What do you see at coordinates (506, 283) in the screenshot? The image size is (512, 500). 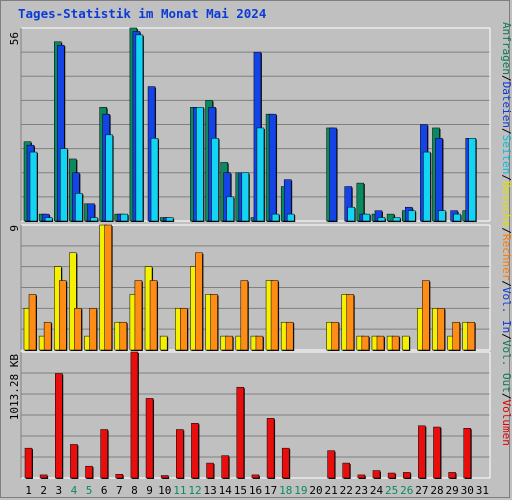 I see `legend-item-9: /` at bounding box center [506, 283].